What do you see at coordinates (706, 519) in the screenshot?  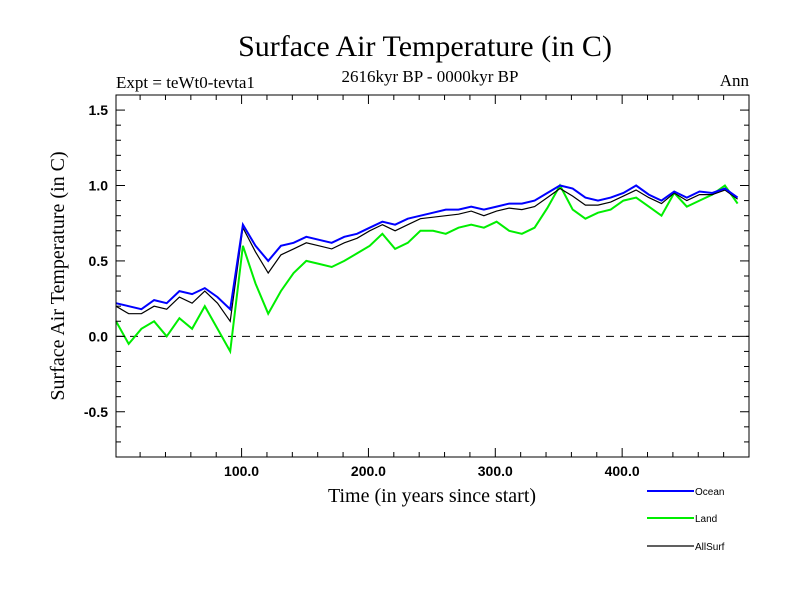 I see `legend-label-land: Land` at bounding box center [706, 519].